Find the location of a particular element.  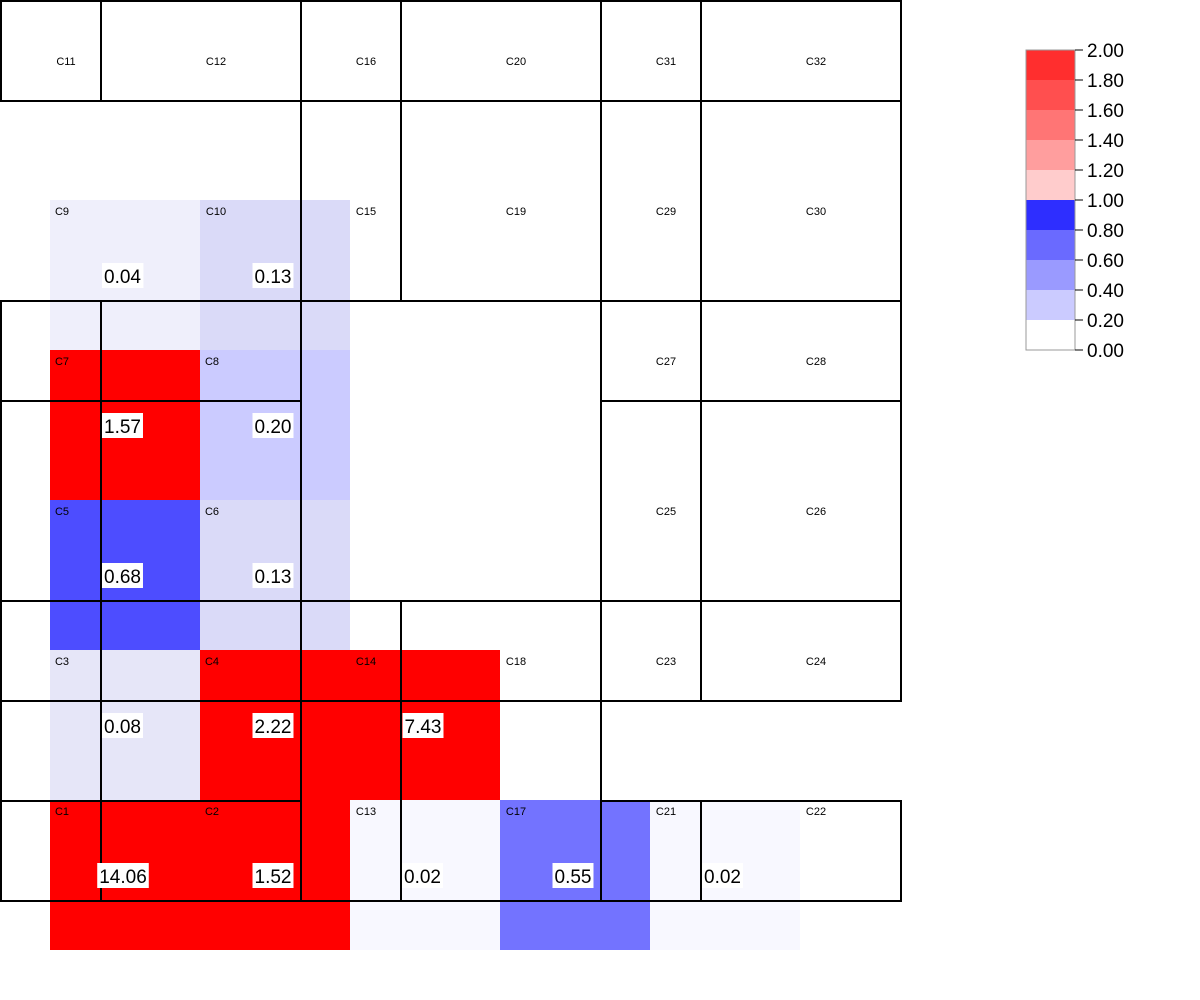

value-bg-c10 is located at coordinates (273, 275).